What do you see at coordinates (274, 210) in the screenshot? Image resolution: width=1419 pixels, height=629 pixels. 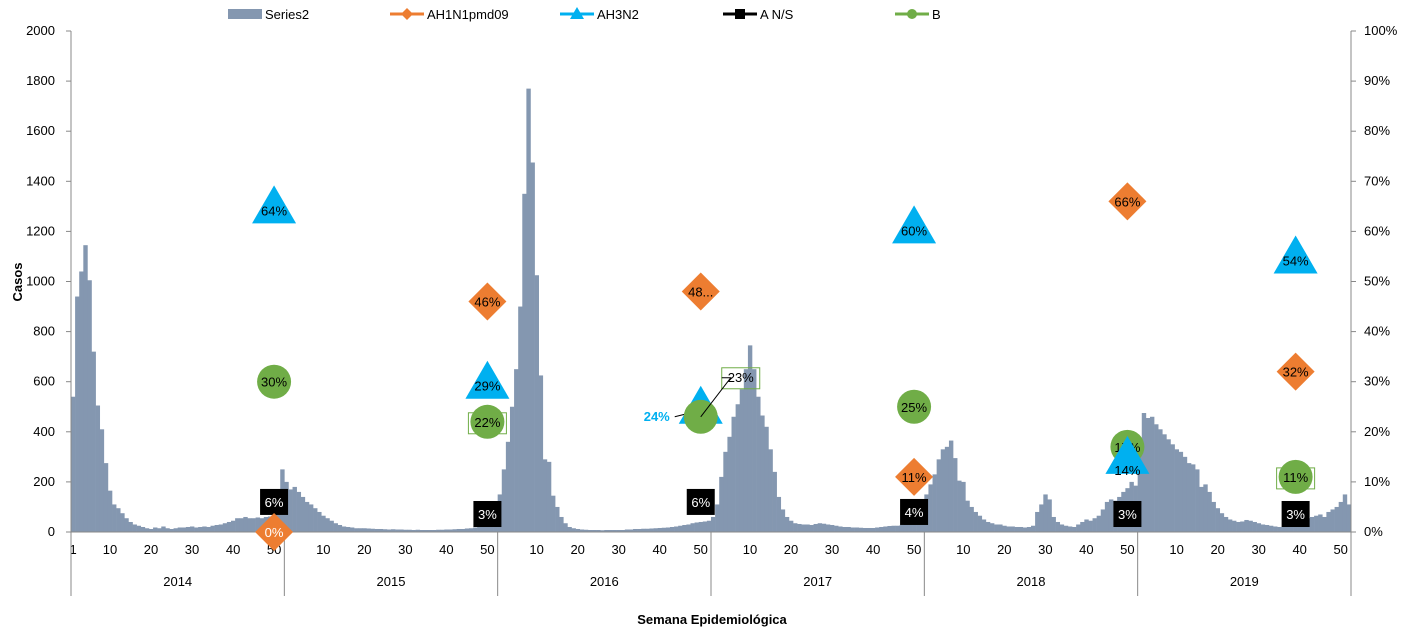 I see `marker-label: 64%` at bounding box center [274, 210].